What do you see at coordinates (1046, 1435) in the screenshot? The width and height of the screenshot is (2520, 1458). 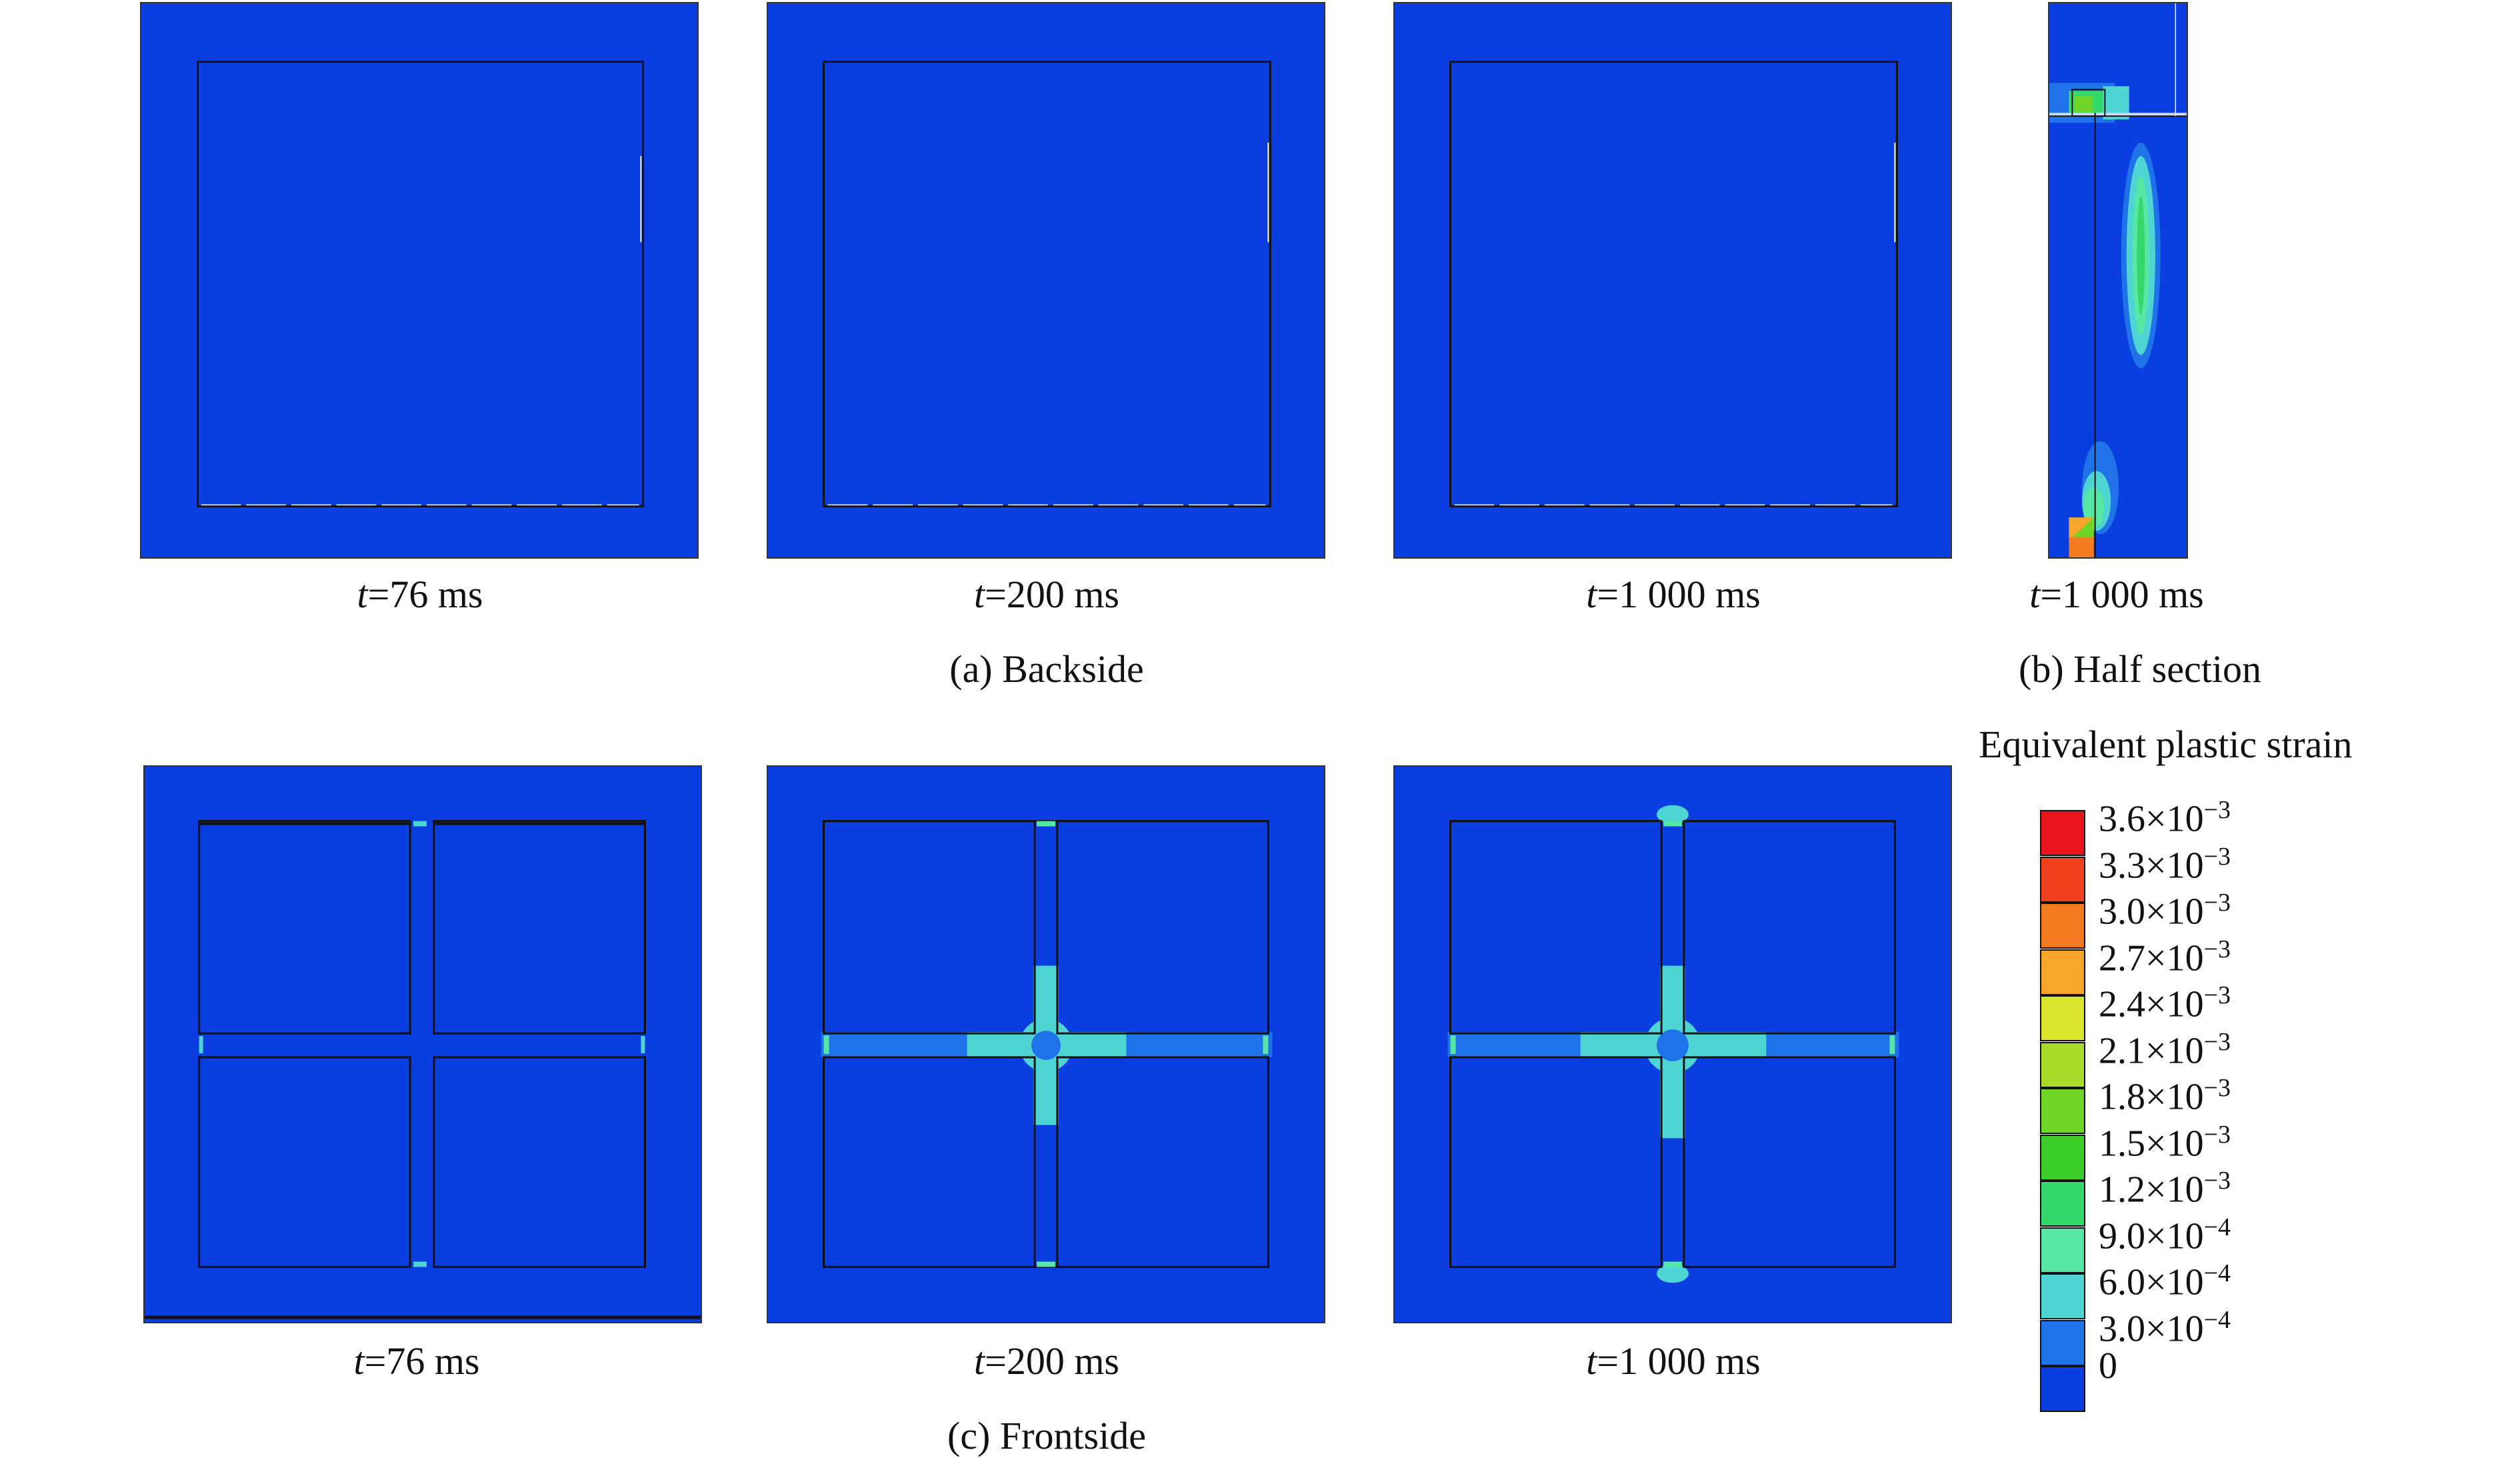 I see `subtitle-frontside: (c) Frontside` at bounding box center [1046, 1435].